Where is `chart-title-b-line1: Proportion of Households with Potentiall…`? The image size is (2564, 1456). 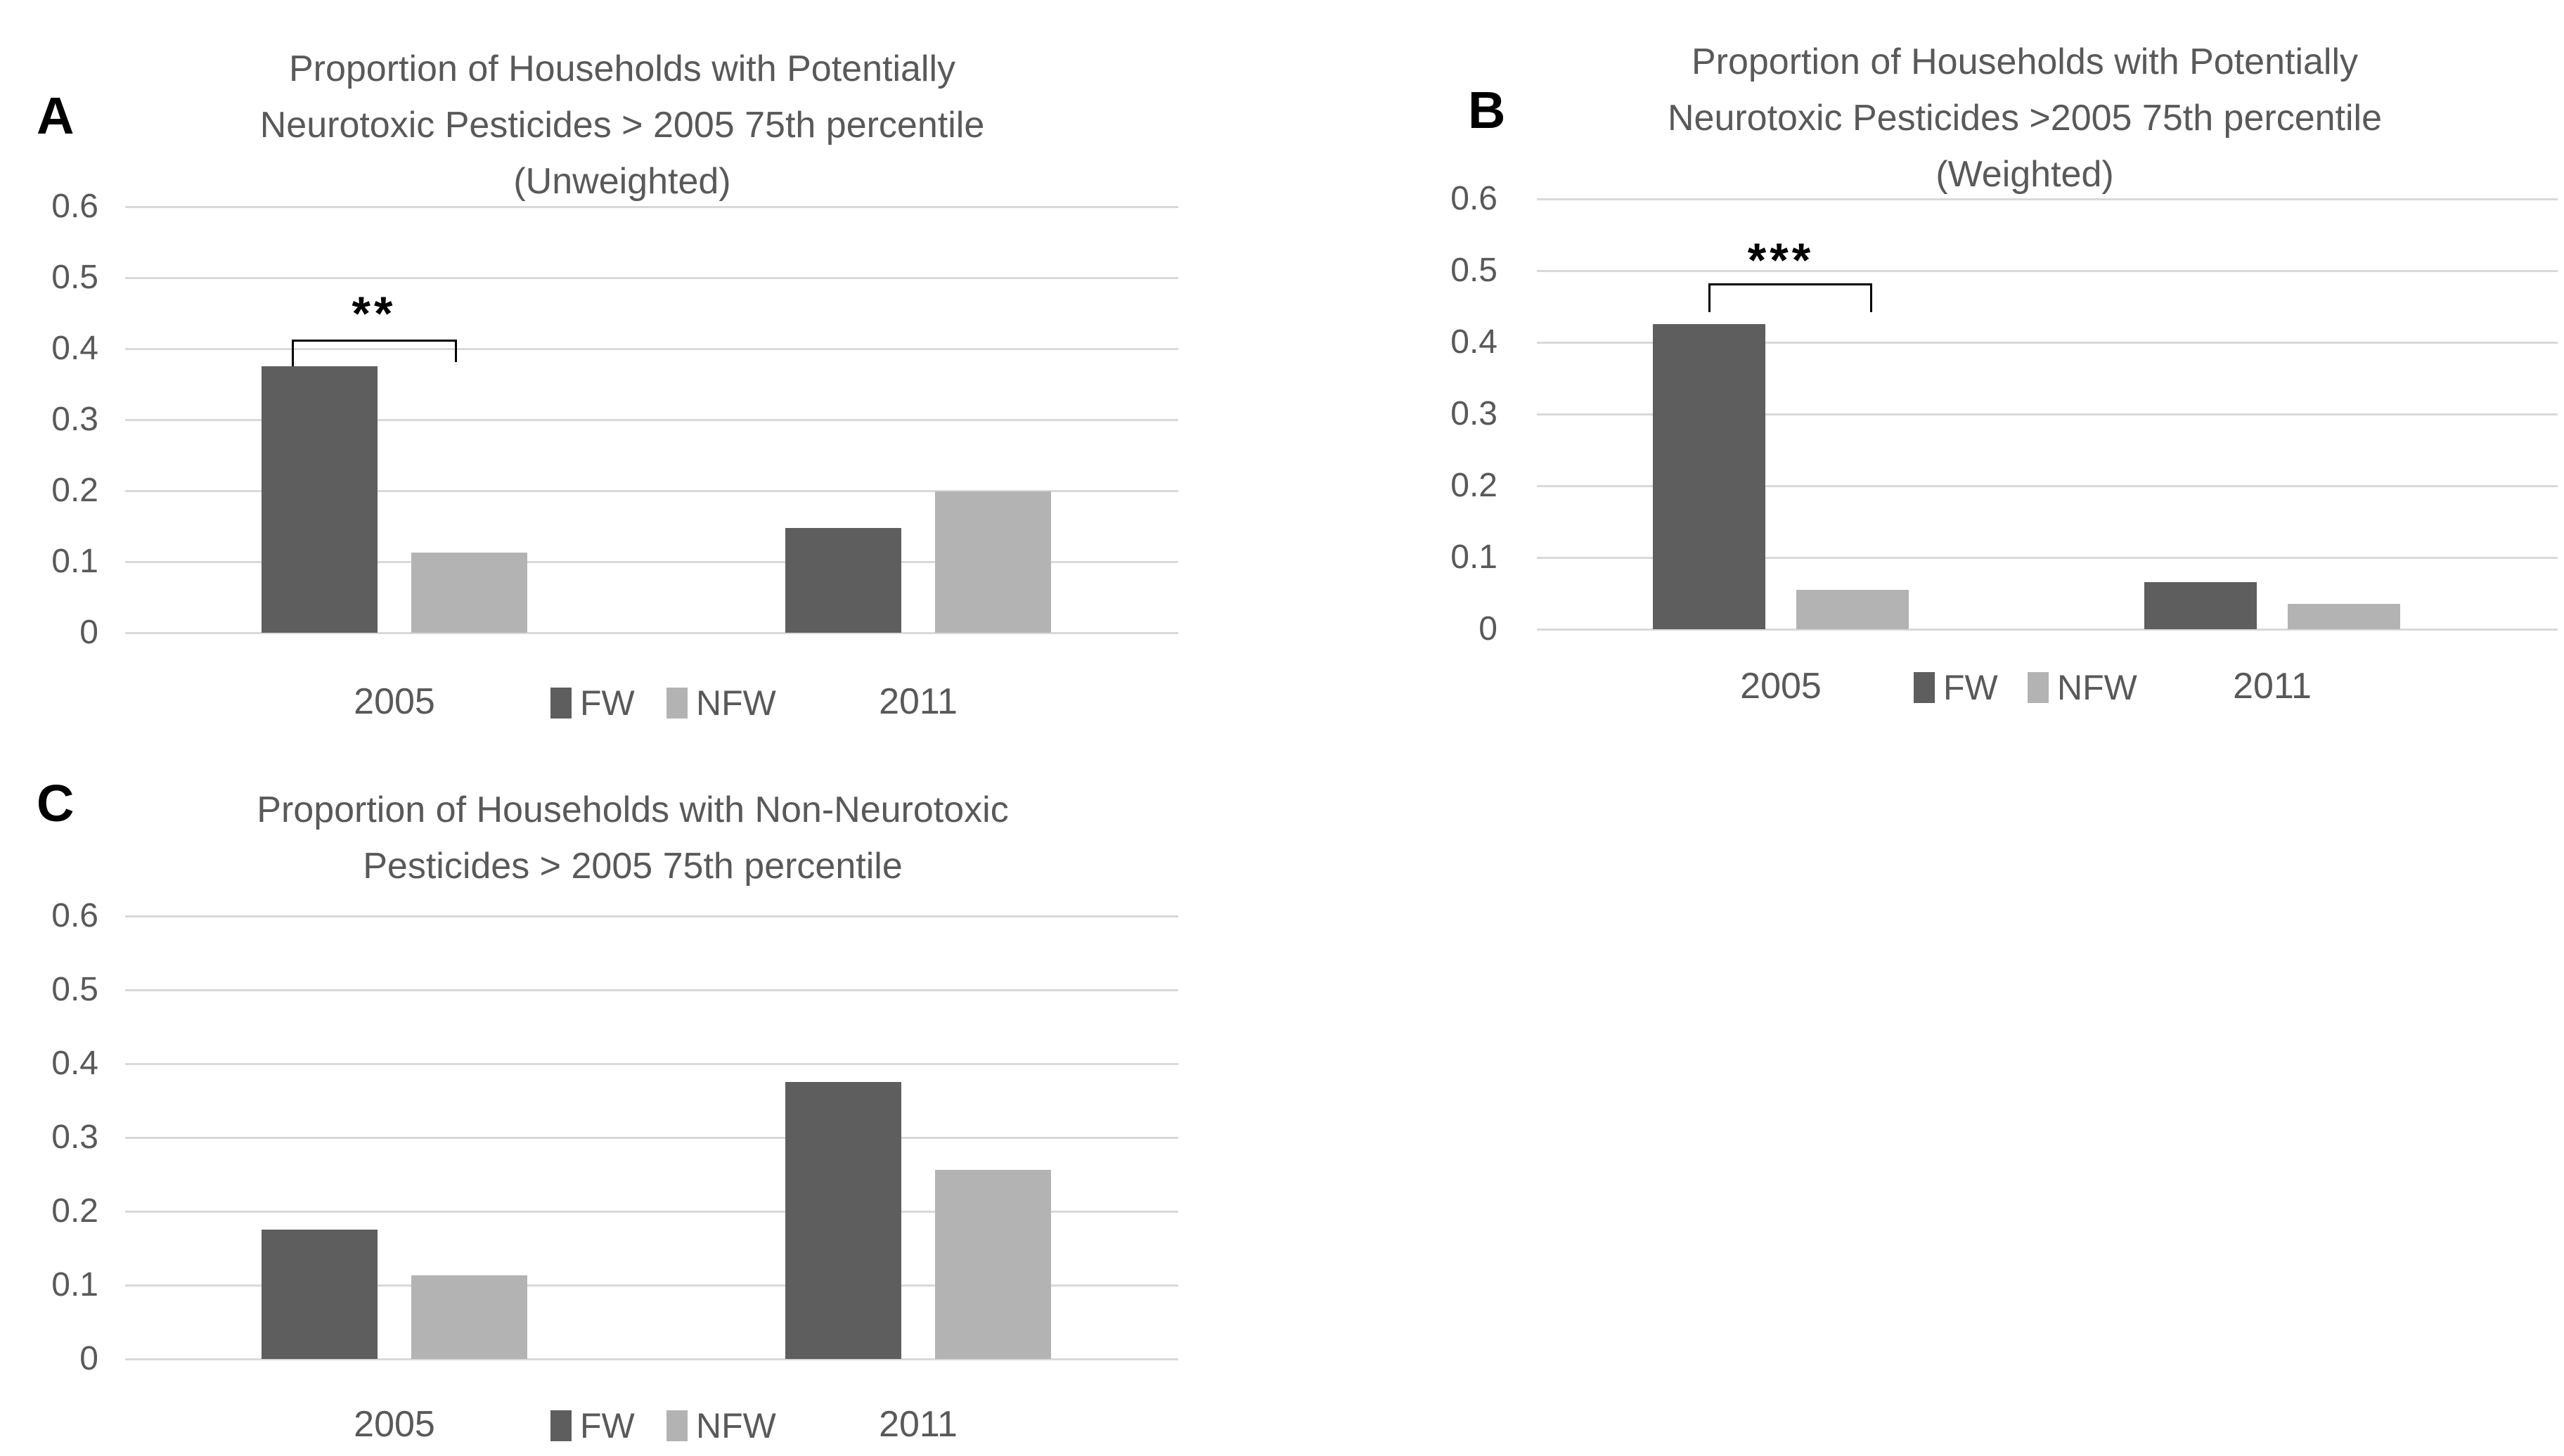
chart-title-b-line1: Proportion of Households with Potentiall… is located at coordinates (2025, 62).